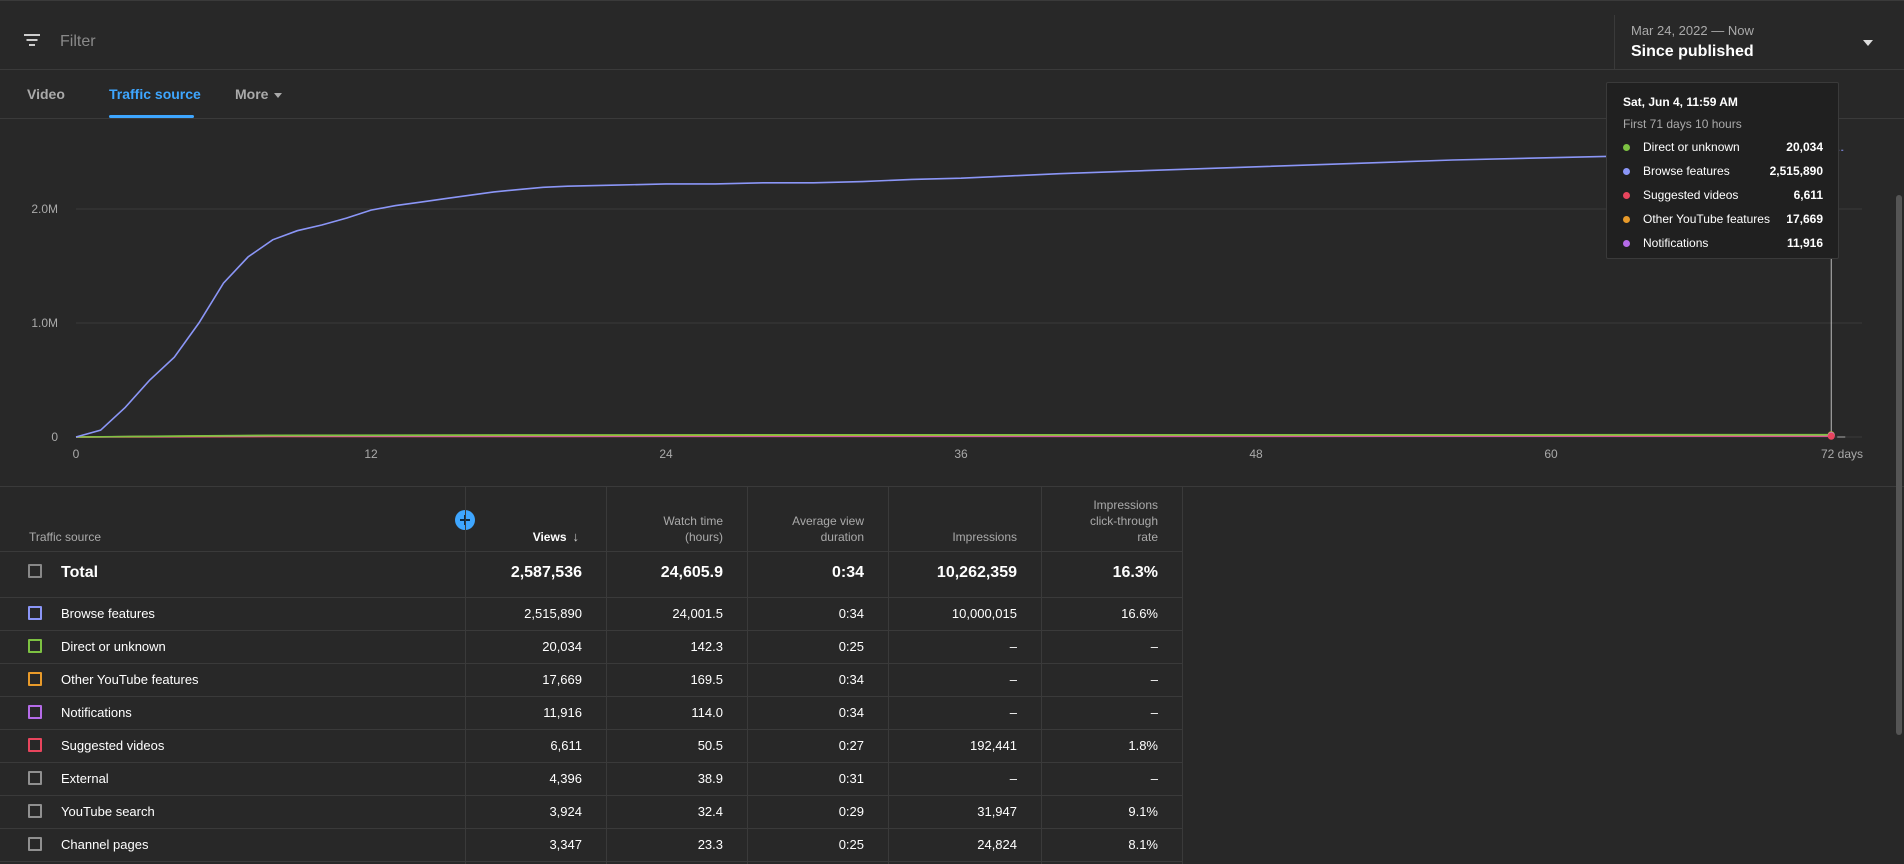 This screenshot has width=1904, height=864. What do you see at coordinates (1804, 147) in the screenshot?
I see `tooltip-value: 20,034` at bounding box center [1804, 147].